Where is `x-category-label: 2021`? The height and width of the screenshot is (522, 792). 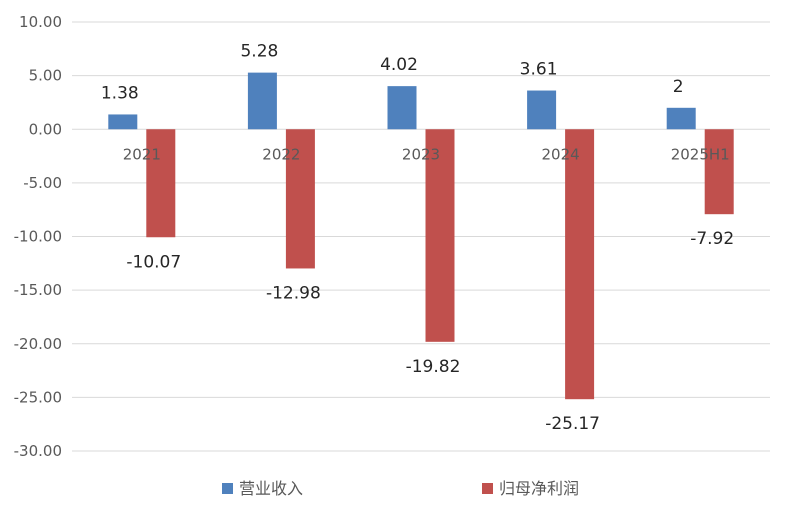 x-category-label: 2021 is located at coordinates (142, 154).